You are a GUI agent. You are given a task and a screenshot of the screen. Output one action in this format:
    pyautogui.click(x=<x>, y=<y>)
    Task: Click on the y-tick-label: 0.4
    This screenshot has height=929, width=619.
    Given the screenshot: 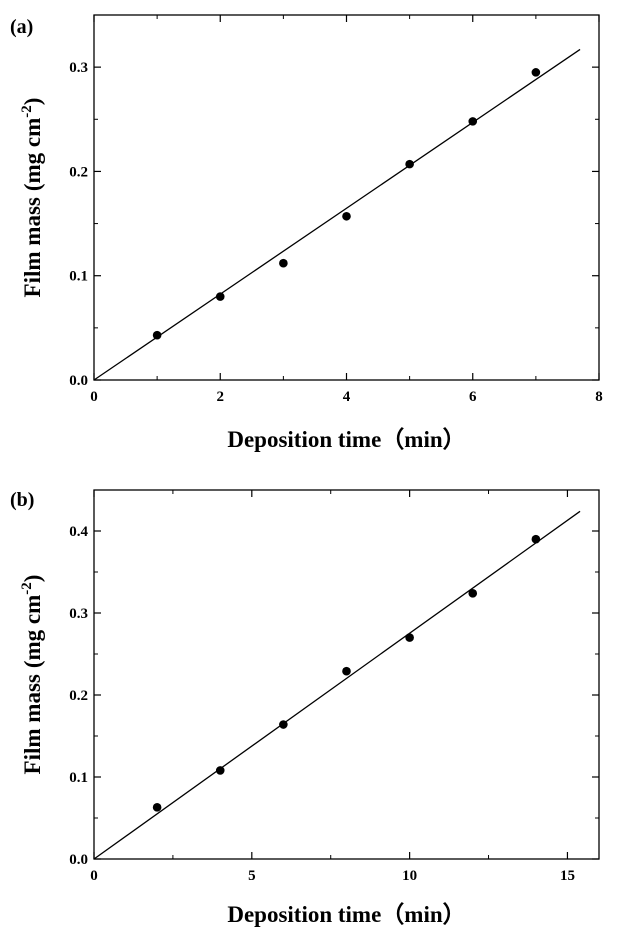 What is the action you would take?
    pyautogui.click(x=78, y=532)
    